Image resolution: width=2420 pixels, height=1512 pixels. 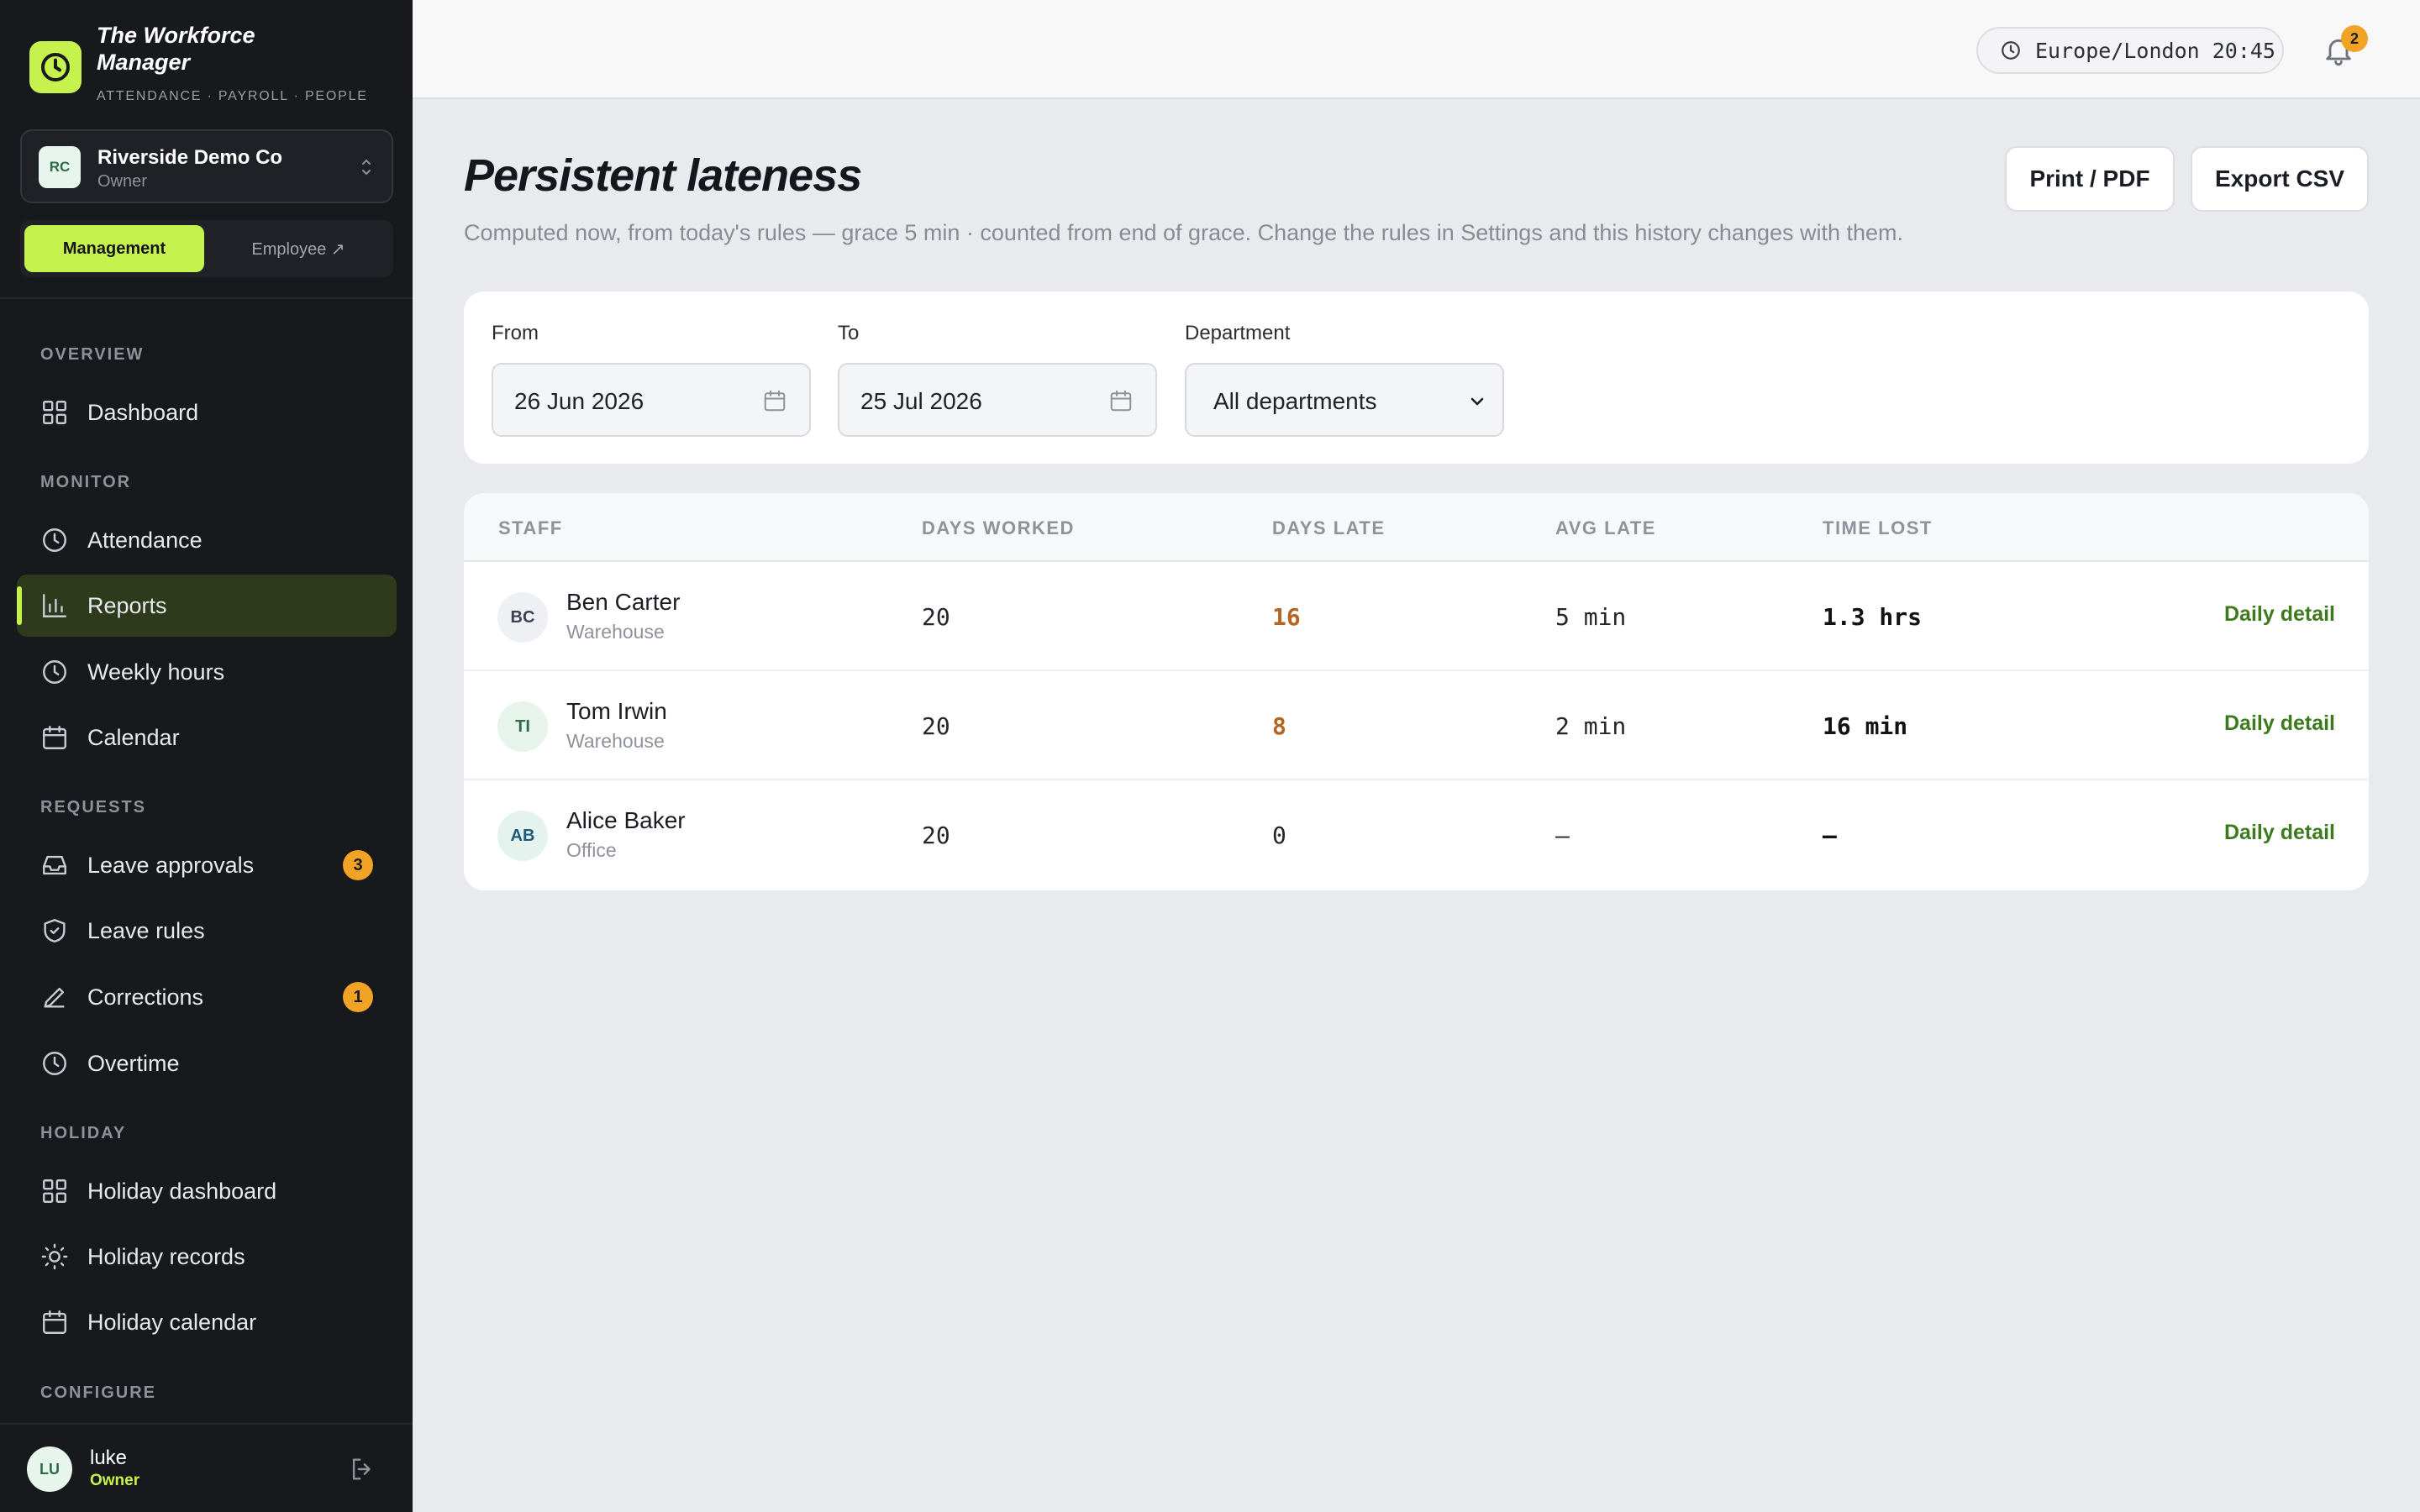 I want to click on staff-avatar: BC, so click(x=522, y=617).